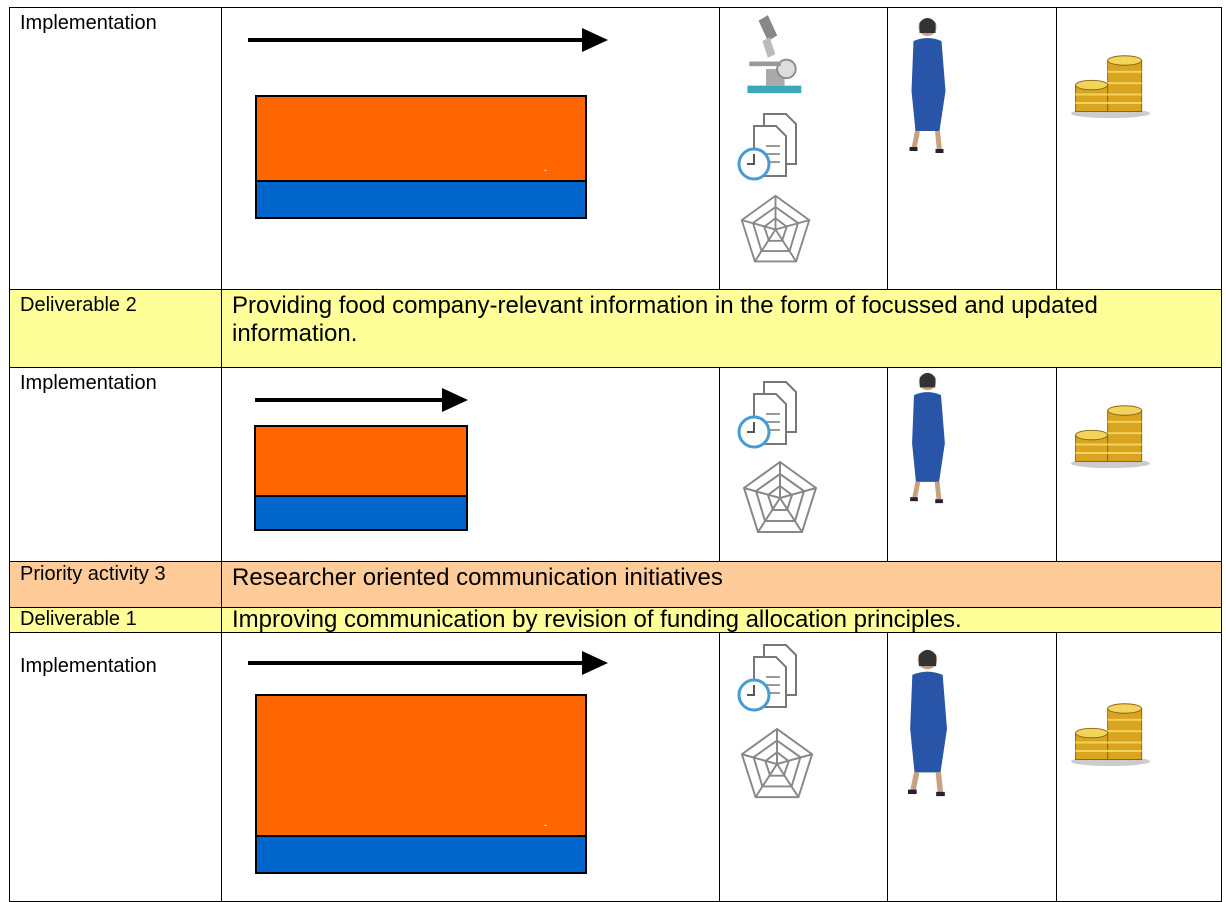 The height and width of the screenshot is (902, 1226). I want to click on row-label: Priority activity 3, so click(115, 584).